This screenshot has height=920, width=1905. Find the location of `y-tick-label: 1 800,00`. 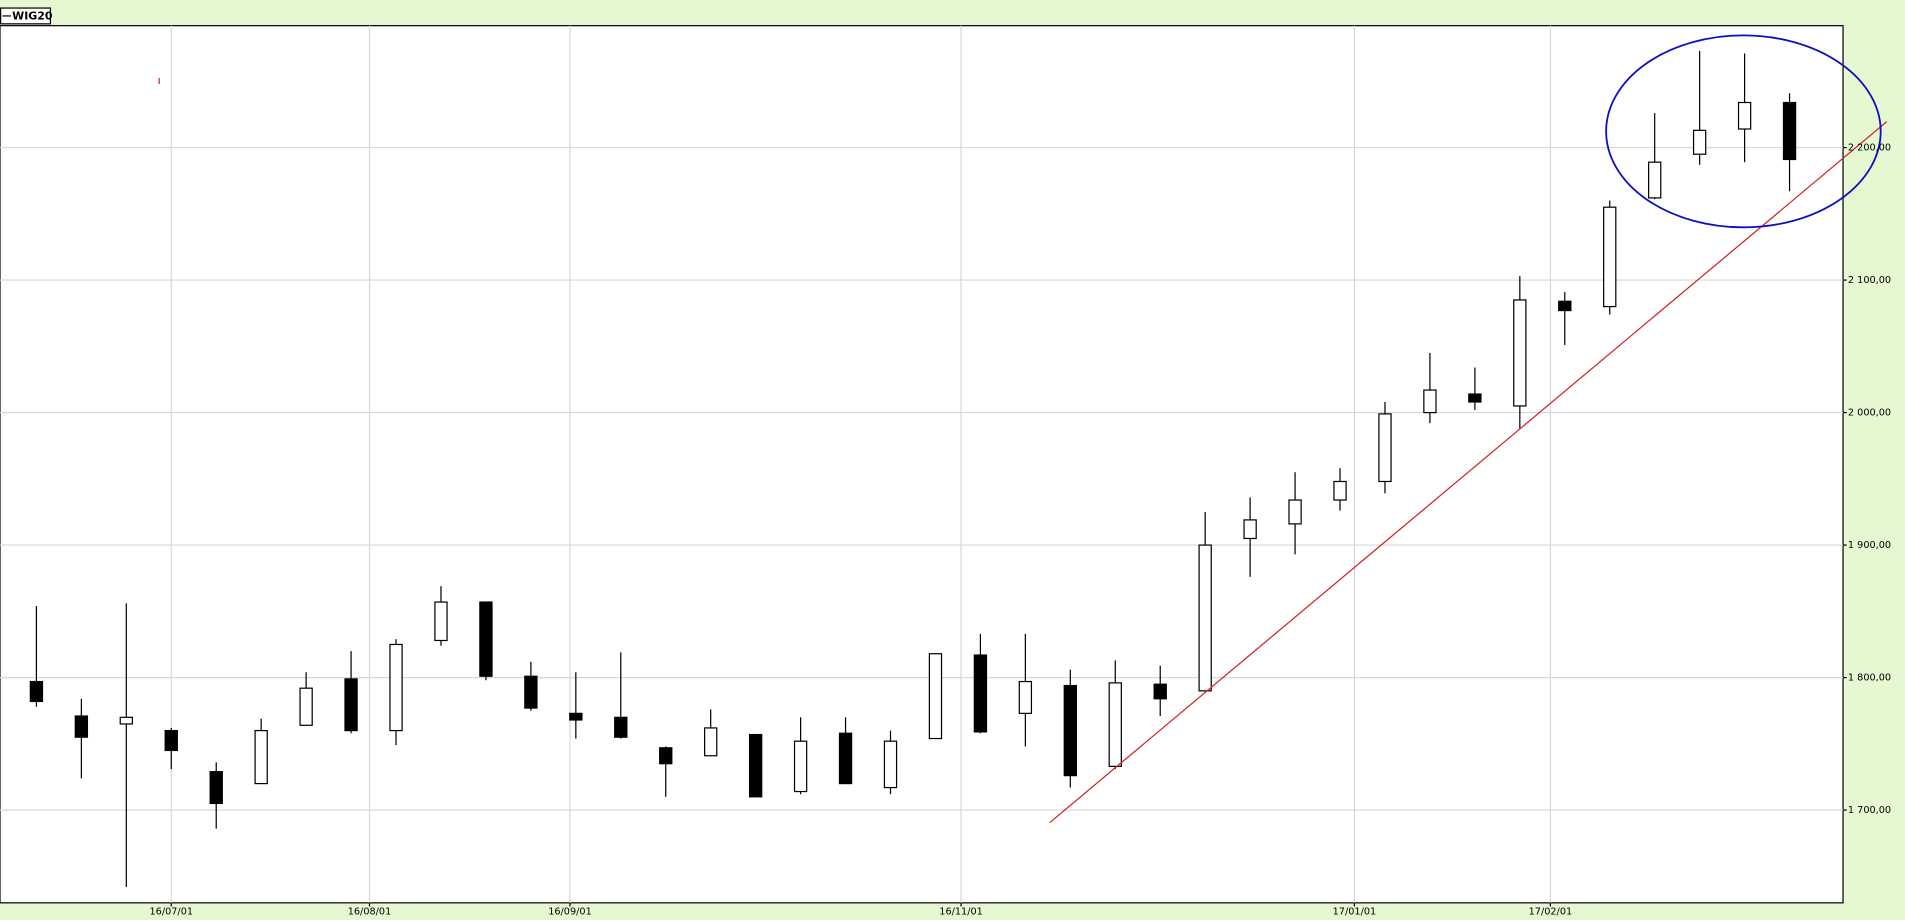

y-tick-label: 1 800,00 is located at coordinates (1869, 678).